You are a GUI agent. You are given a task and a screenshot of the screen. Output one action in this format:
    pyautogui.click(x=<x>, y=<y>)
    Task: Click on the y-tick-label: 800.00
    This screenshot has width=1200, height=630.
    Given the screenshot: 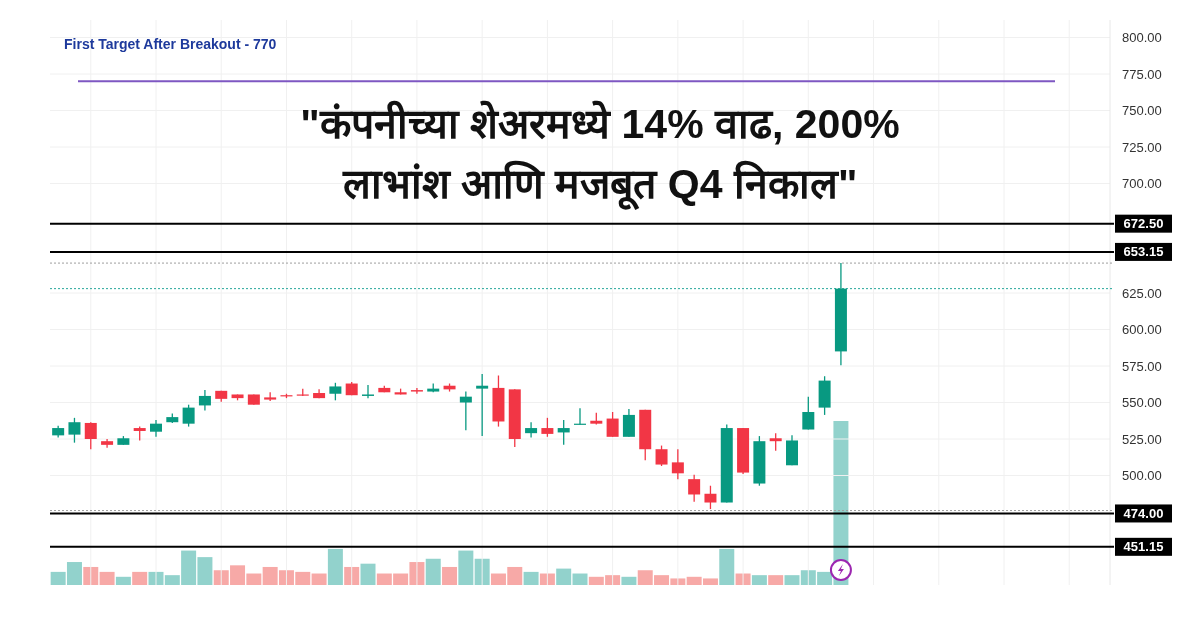 What is the action you would take?
    pyautogui.click(x=1142, y=38)
    